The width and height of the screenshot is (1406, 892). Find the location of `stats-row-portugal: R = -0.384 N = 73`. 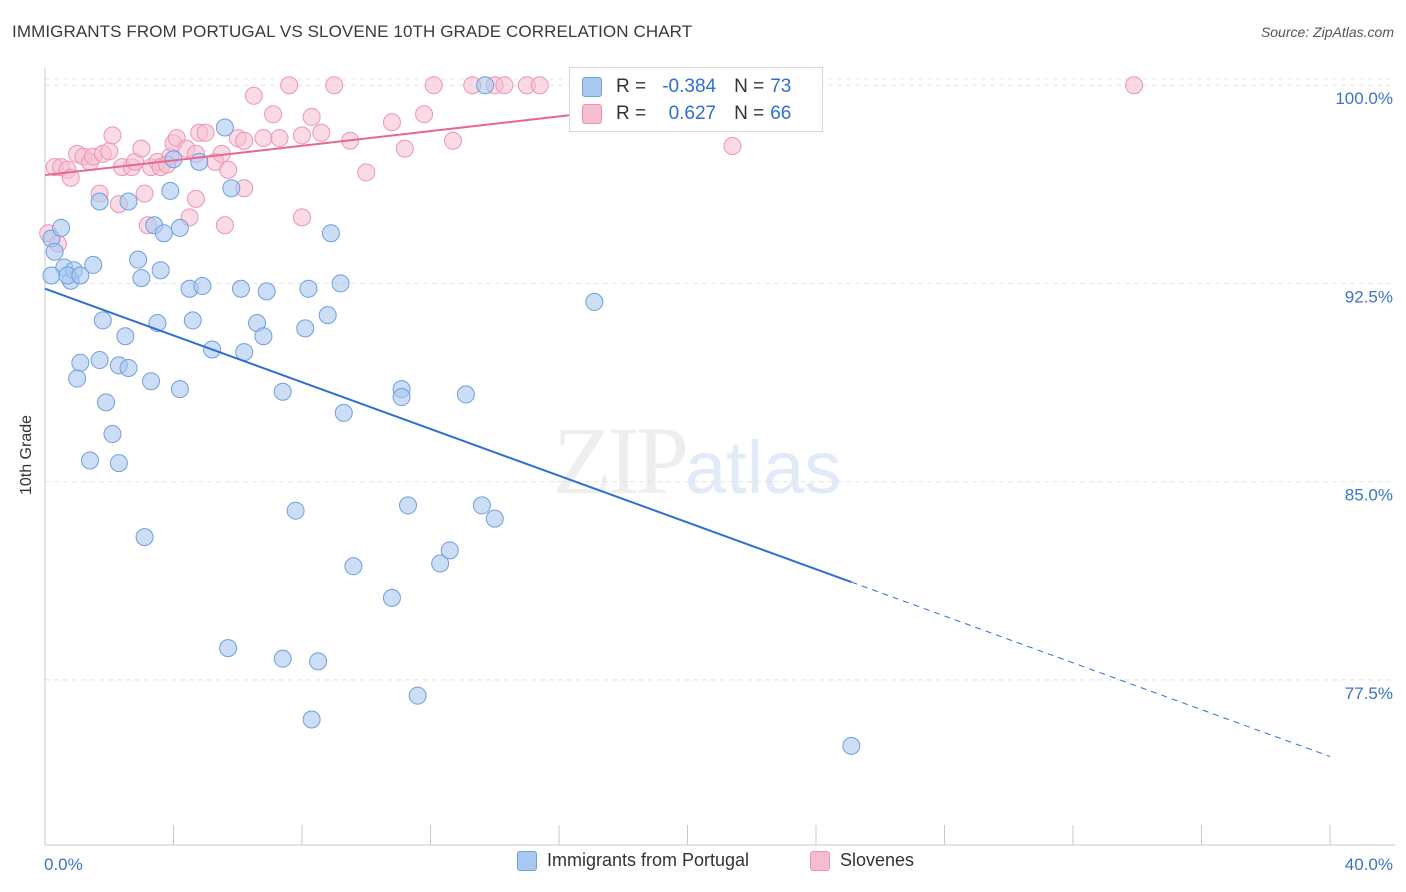

stats-row-portugal: R = -0.384 N = 73 is located at coordinates (686, 87).